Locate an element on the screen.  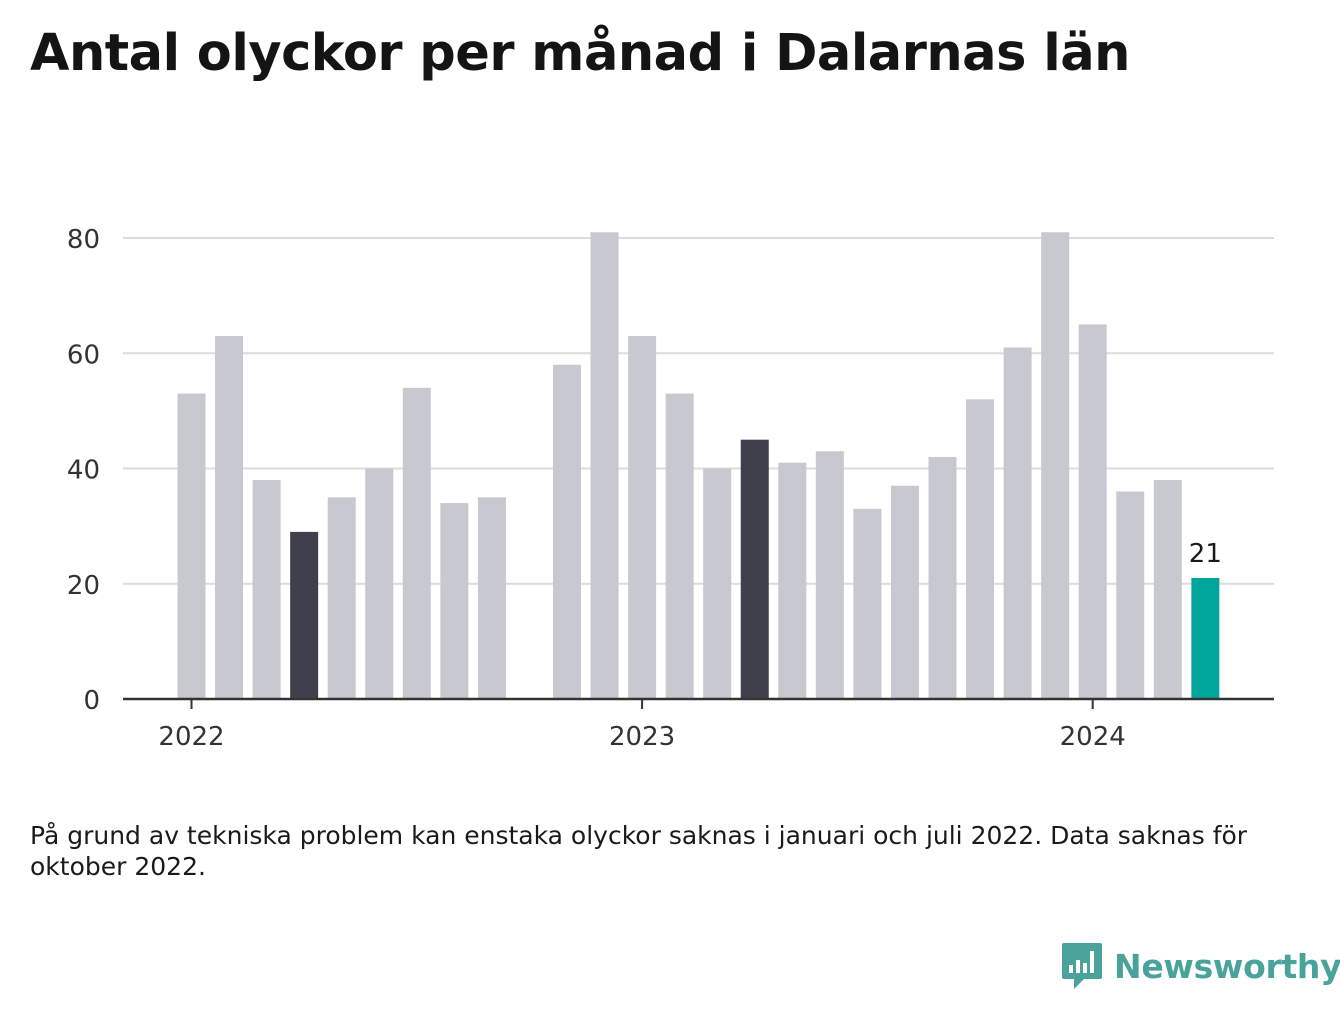
chart-title: Antal olyckor per månad i Dalarnas län is located at coordinates (580, 53).